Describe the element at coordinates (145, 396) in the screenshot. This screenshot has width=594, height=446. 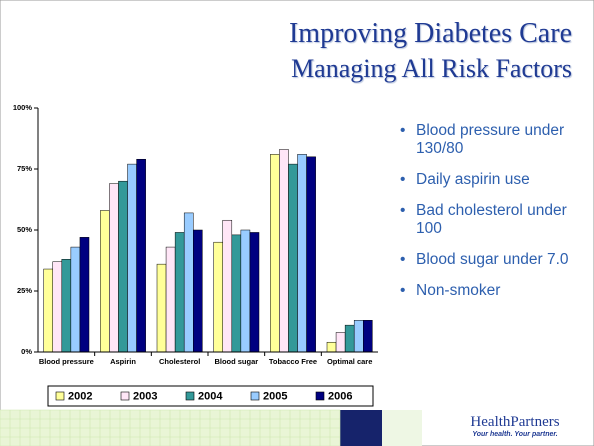
I see `legend-label: 2003` at that location.